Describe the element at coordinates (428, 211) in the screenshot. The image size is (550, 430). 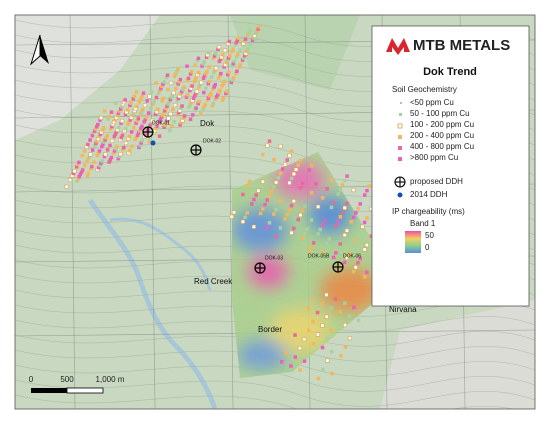
I see `legend-heading: IP chargeability (ms)` at that location.